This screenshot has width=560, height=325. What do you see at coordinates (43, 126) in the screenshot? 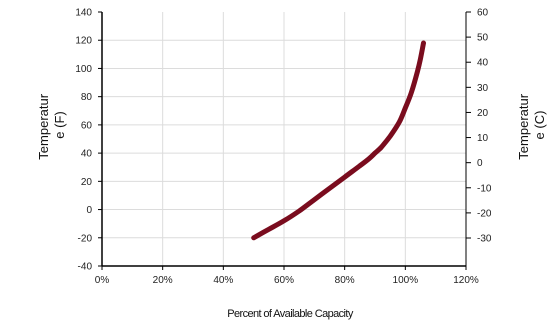
I see `y-axis-title-left-line1: Temperatur` at bounding box center [43, 126].